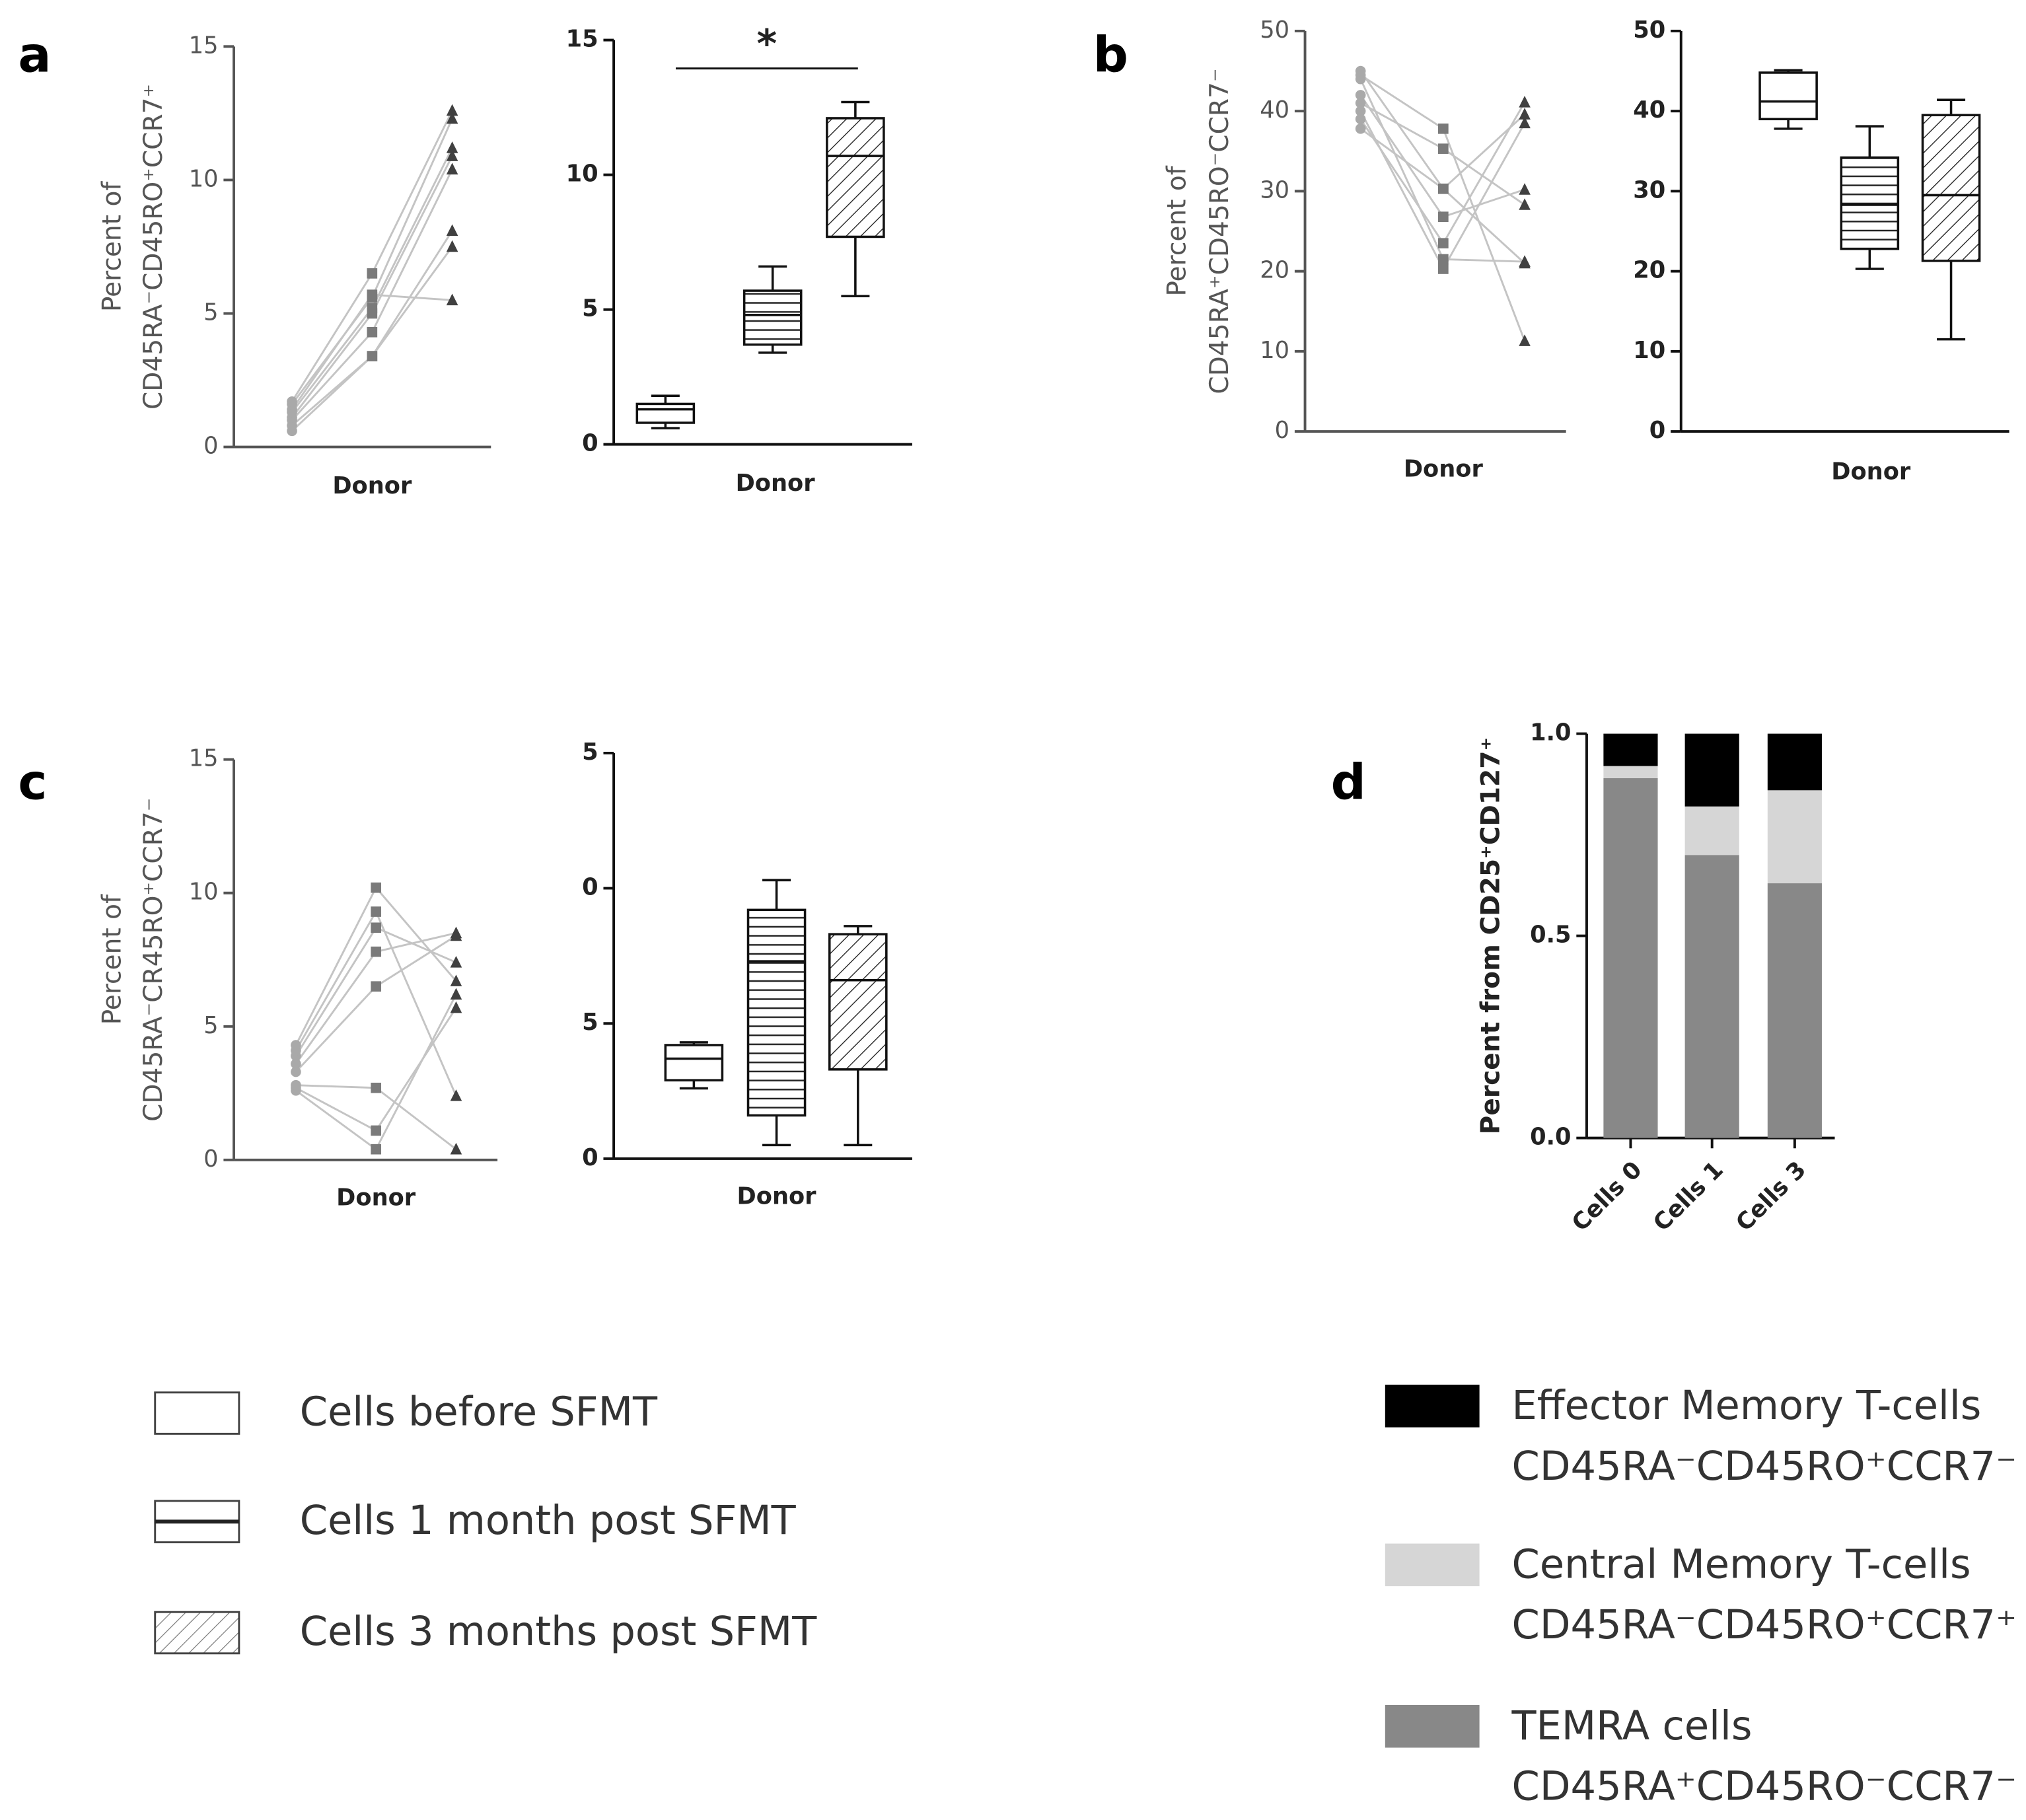 The height and width of the screenshot is (1820, 2026). I want to click on y-axis-label: Percent of, so click(1177, 230).